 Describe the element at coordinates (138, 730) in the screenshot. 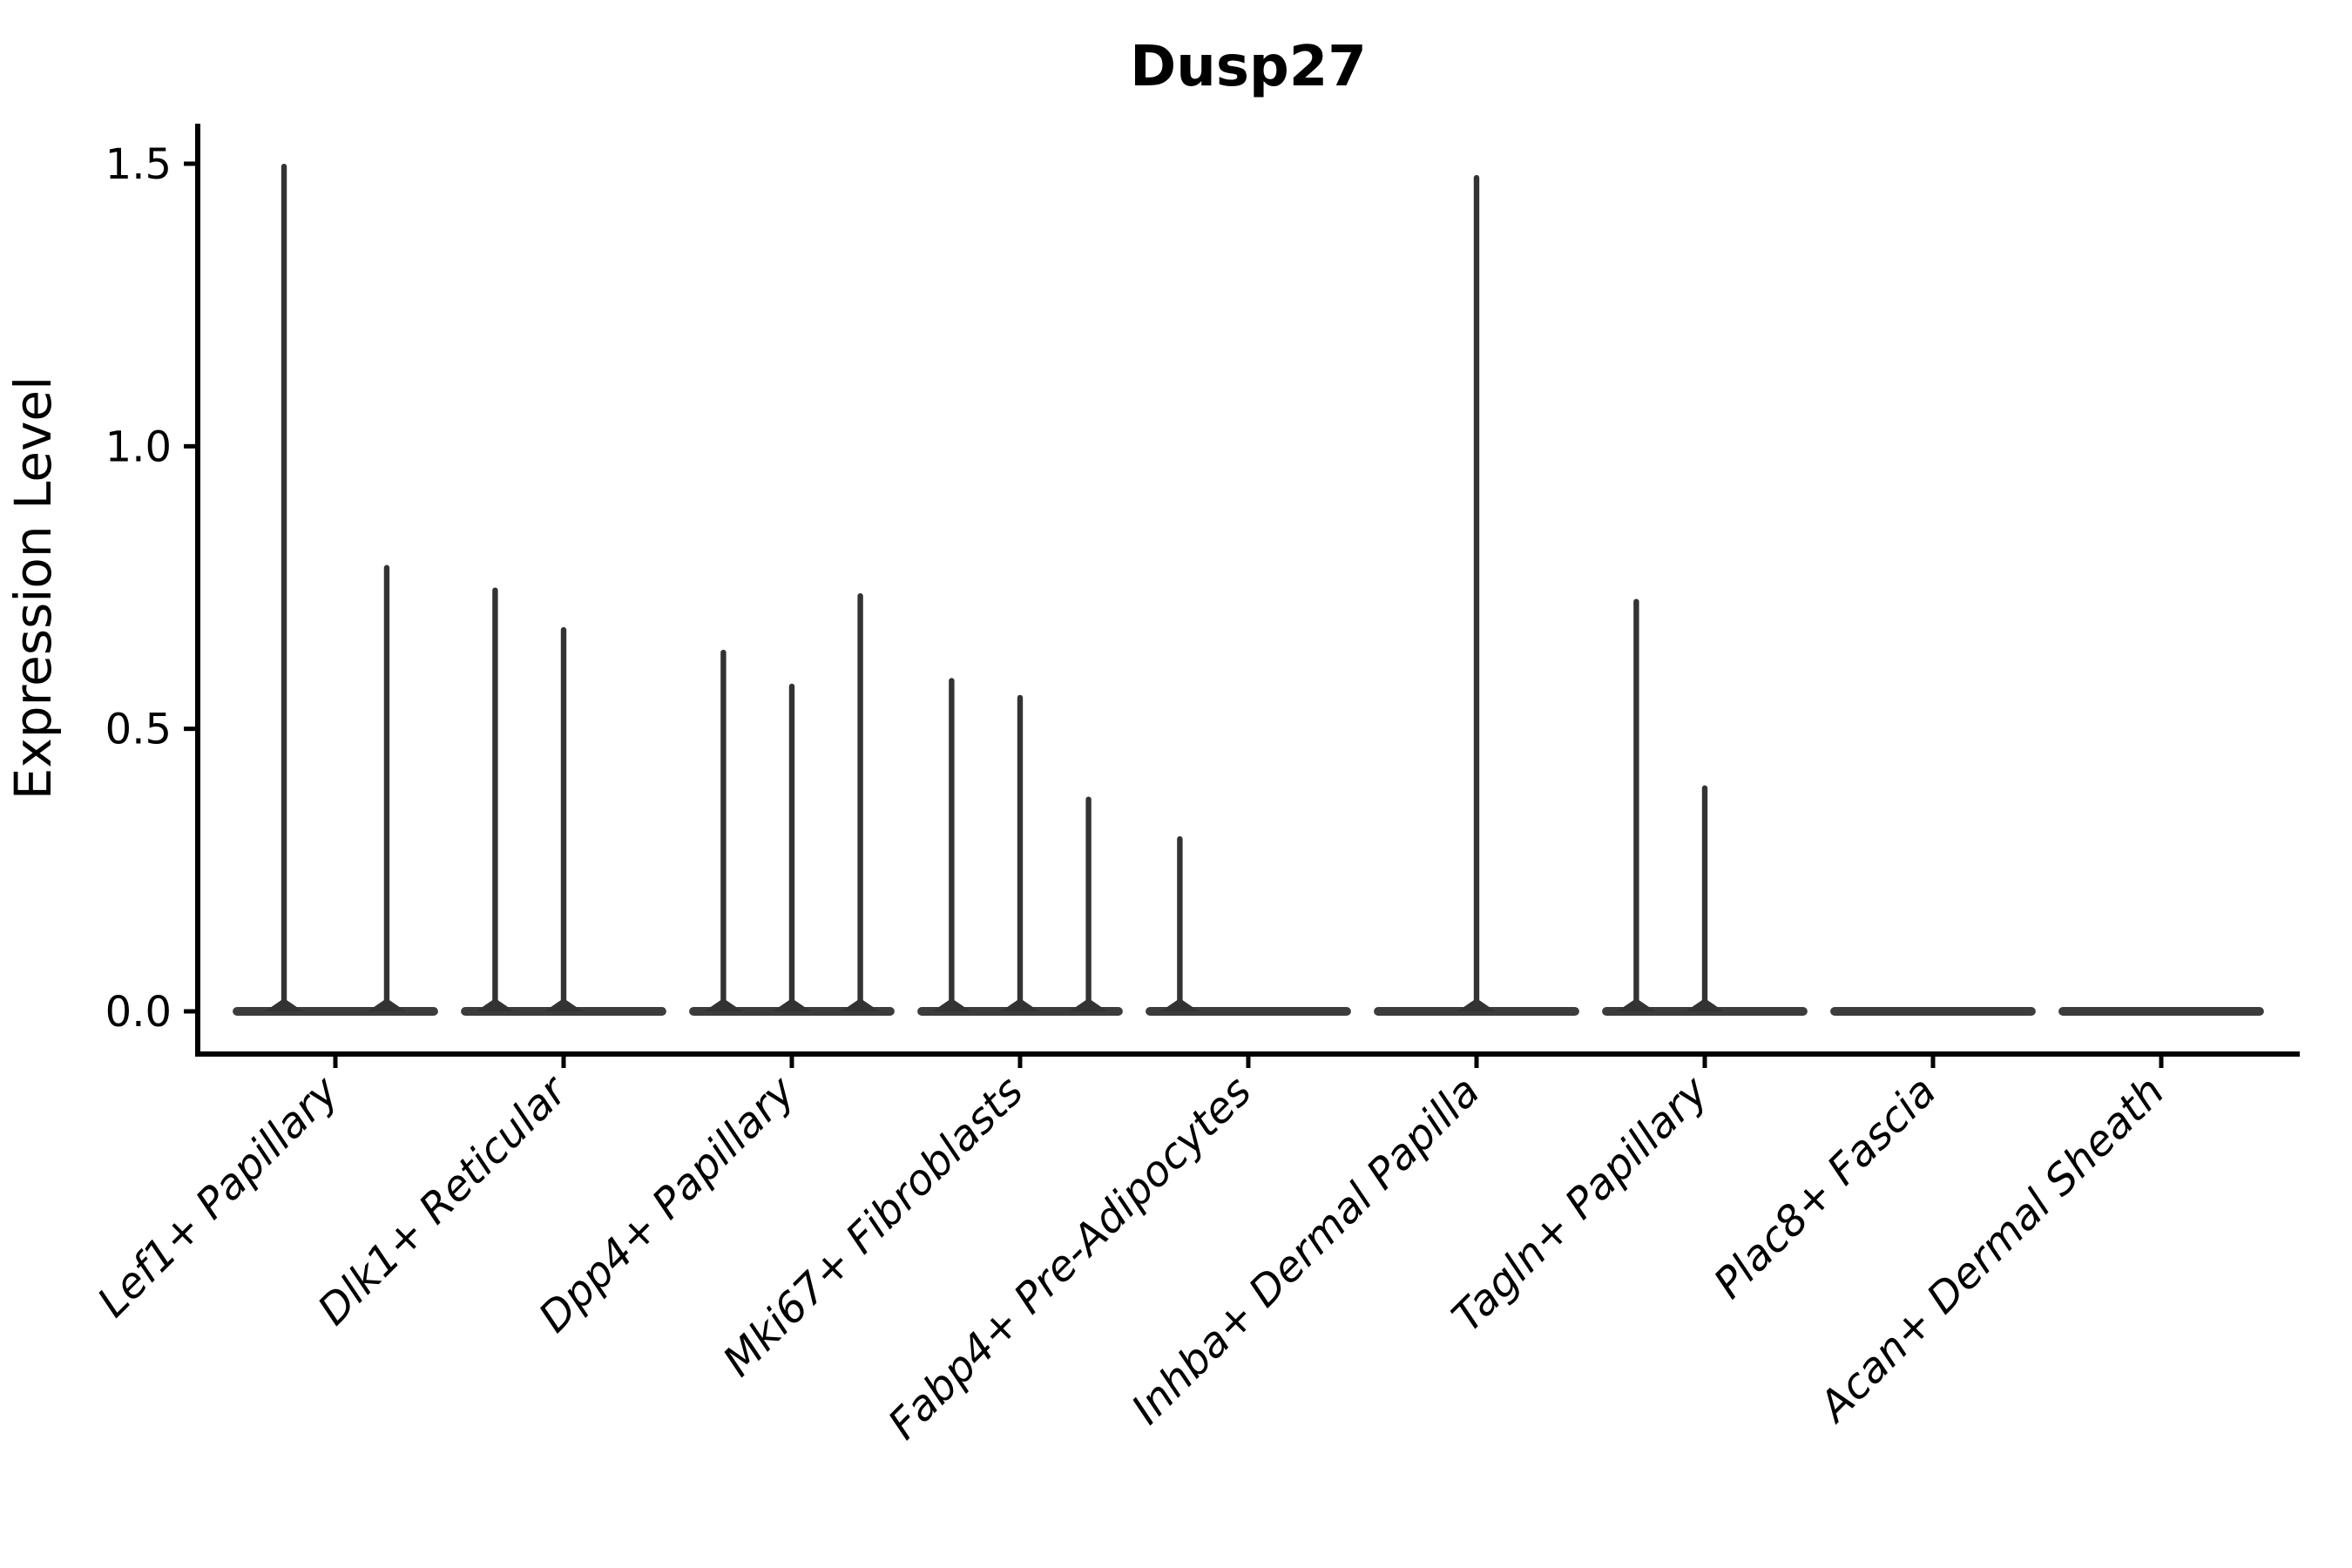

I see `y-tick-label: 0.5` at that location.